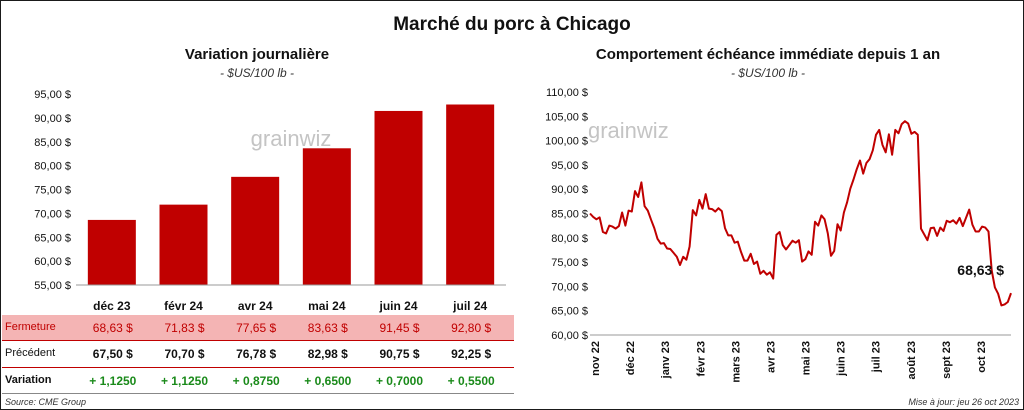 Image resolution: width=1024 pixels, height=410 pixels. What do you see at coordinates (184, 328) in the screenshot?
I see `table-cell: 71,83 $` at bounding box center [184, 328].